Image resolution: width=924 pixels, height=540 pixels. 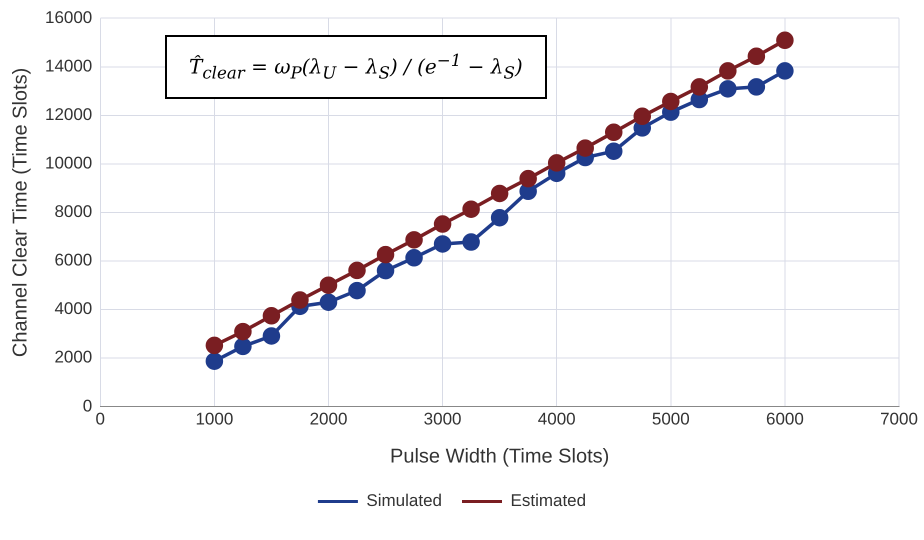 What do you see at coordinates (73, 308) in the screenshot?
I see `y-tick-label: 4000` at bounding box center [73, 308].